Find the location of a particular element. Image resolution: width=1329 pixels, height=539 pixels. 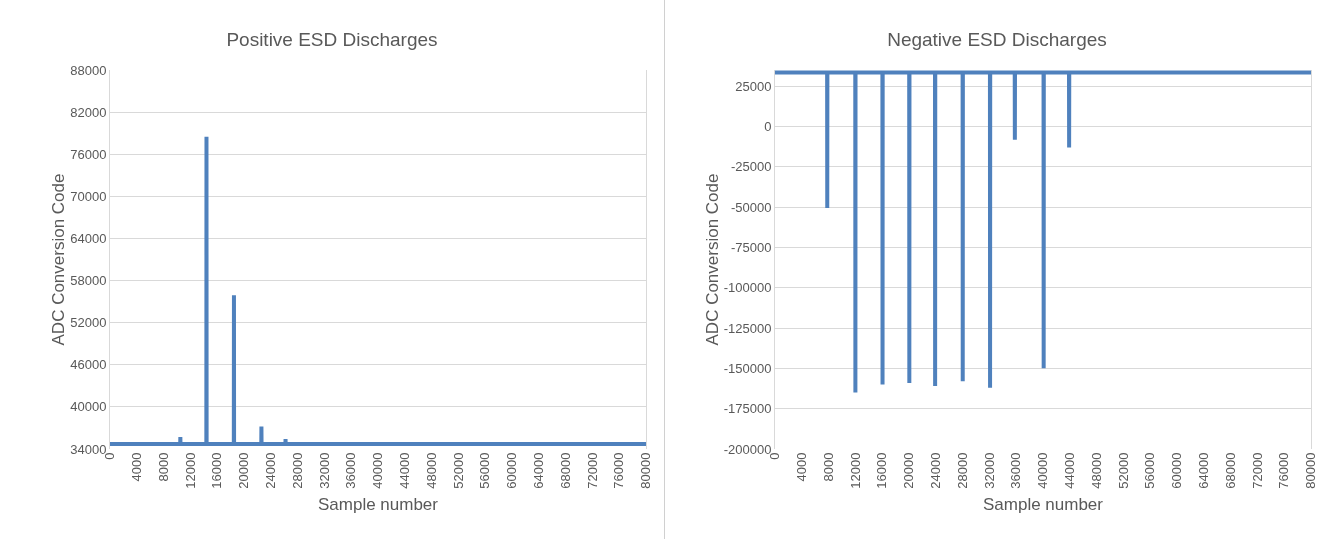

y-tick-label: -175000 is located at coordinates (747, 409).